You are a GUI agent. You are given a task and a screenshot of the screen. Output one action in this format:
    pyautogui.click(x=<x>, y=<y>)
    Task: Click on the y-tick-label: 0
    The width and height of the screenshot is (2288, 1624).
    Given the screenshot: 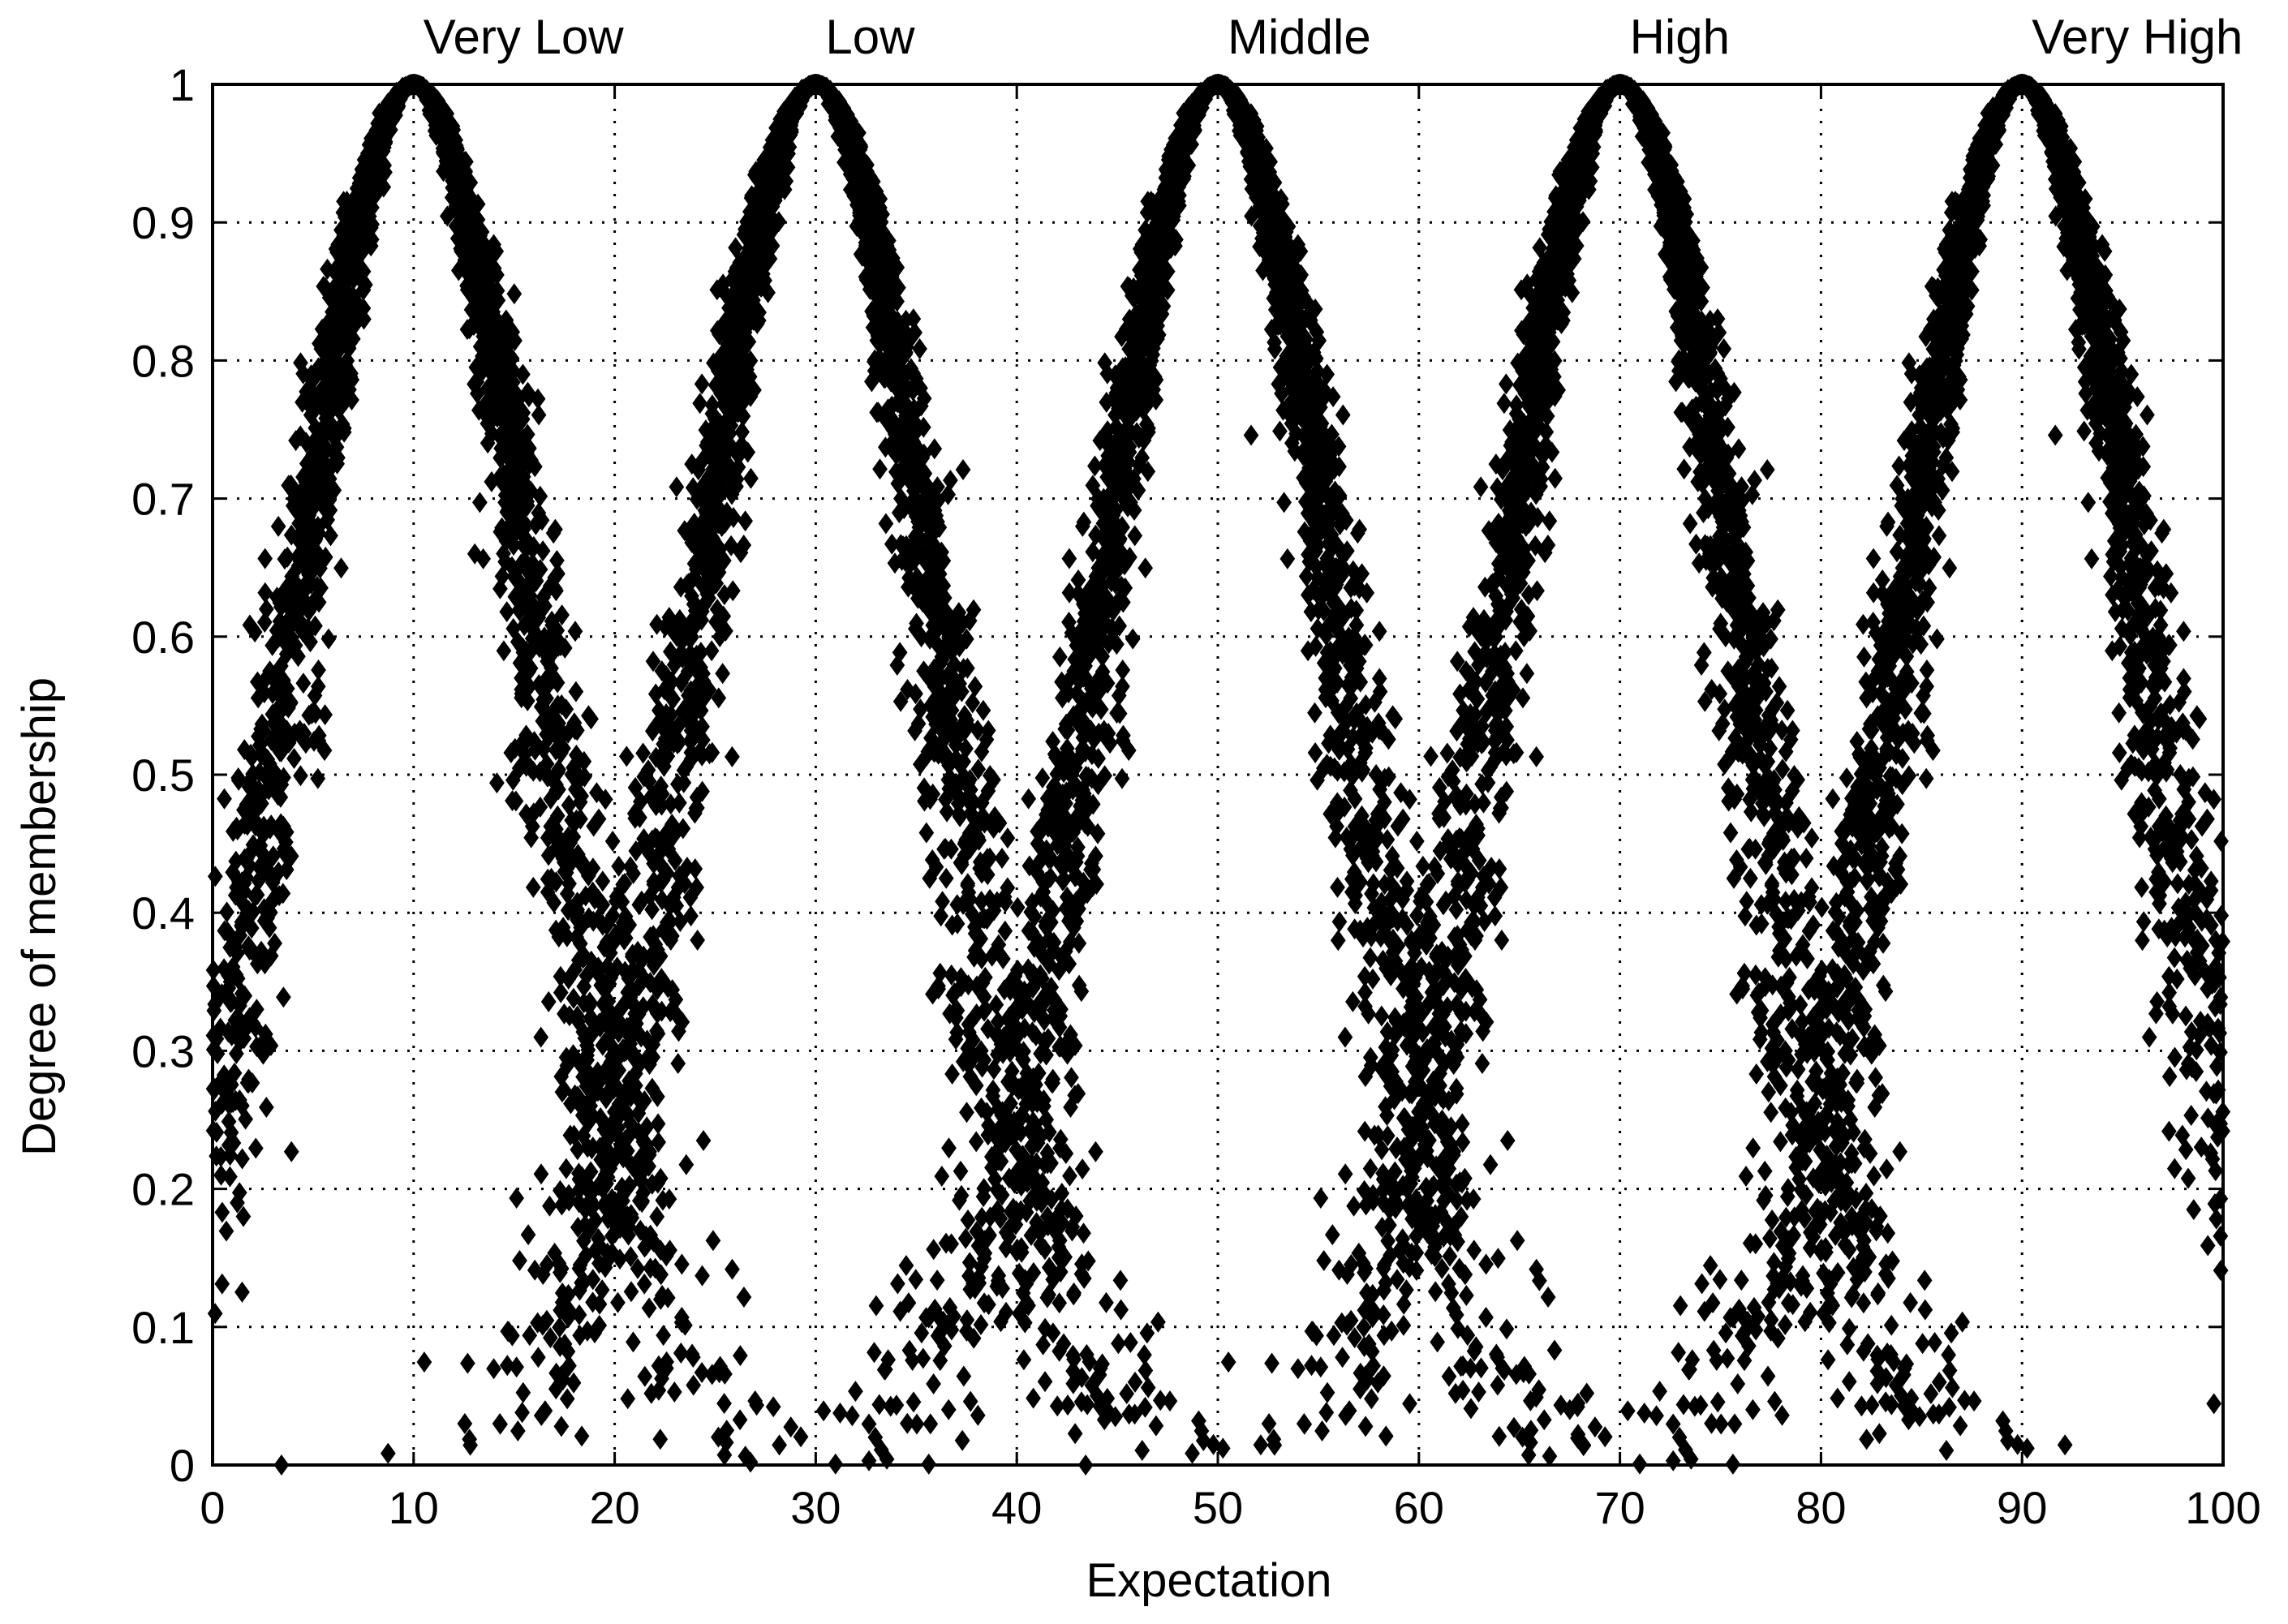 What is the action you would take?
    pyautogui.click(x=182, y=1465)
    